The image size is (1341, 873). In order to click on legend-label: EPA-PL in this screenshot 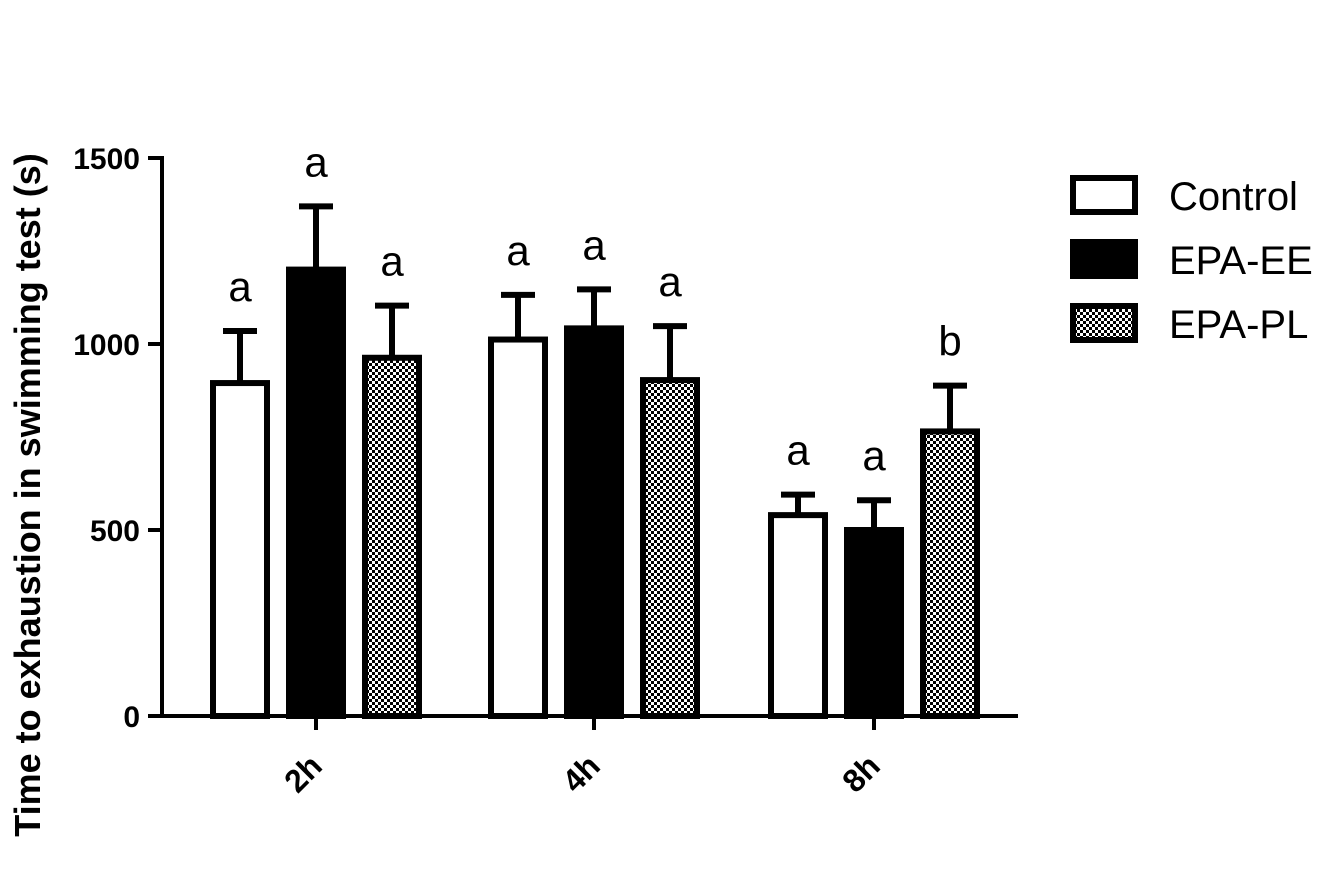, I will do `click(1238, 325)`.